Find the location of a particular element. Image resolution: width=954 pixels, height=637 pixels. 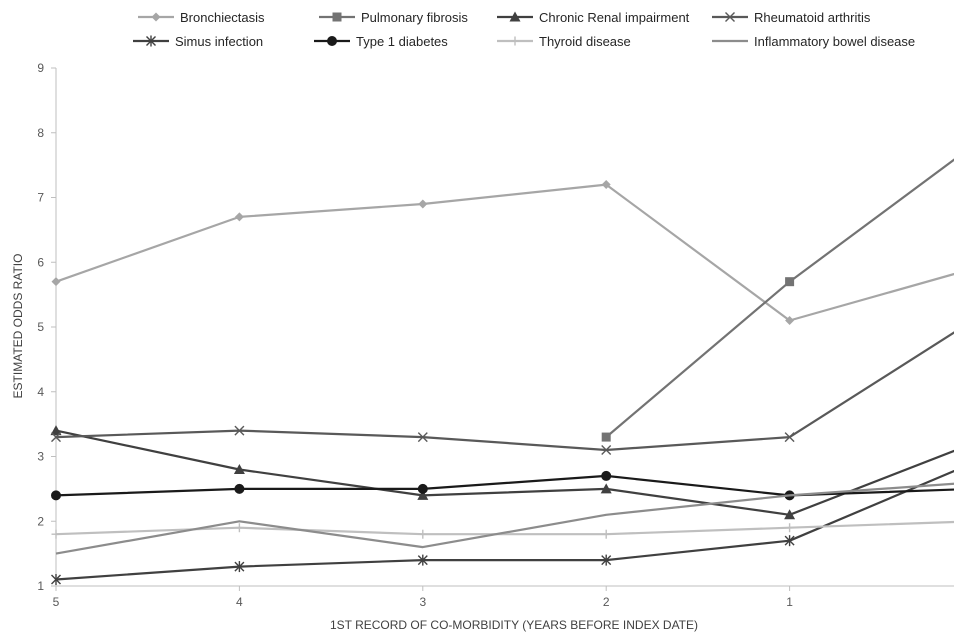

x-tick-label: 5 is located at coordinates (56, 602).